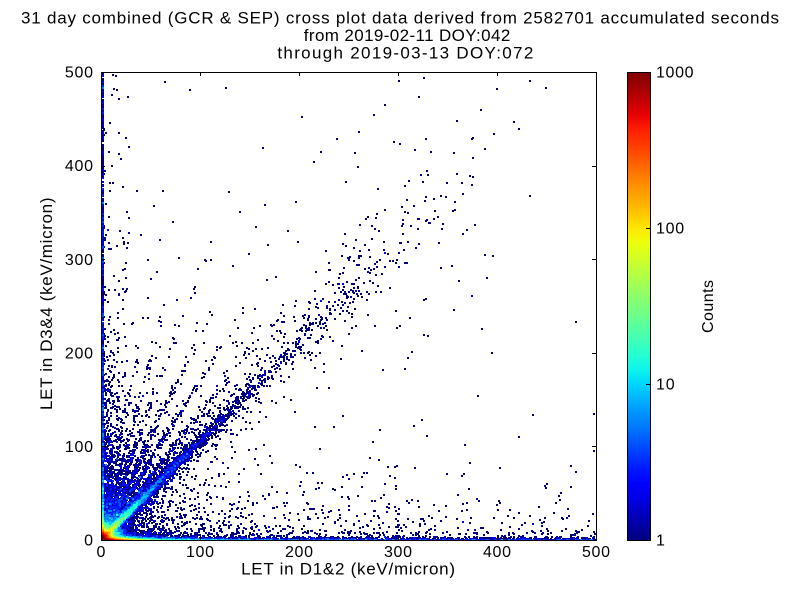  I want to click on svg-text: 1, so click(660, 541).